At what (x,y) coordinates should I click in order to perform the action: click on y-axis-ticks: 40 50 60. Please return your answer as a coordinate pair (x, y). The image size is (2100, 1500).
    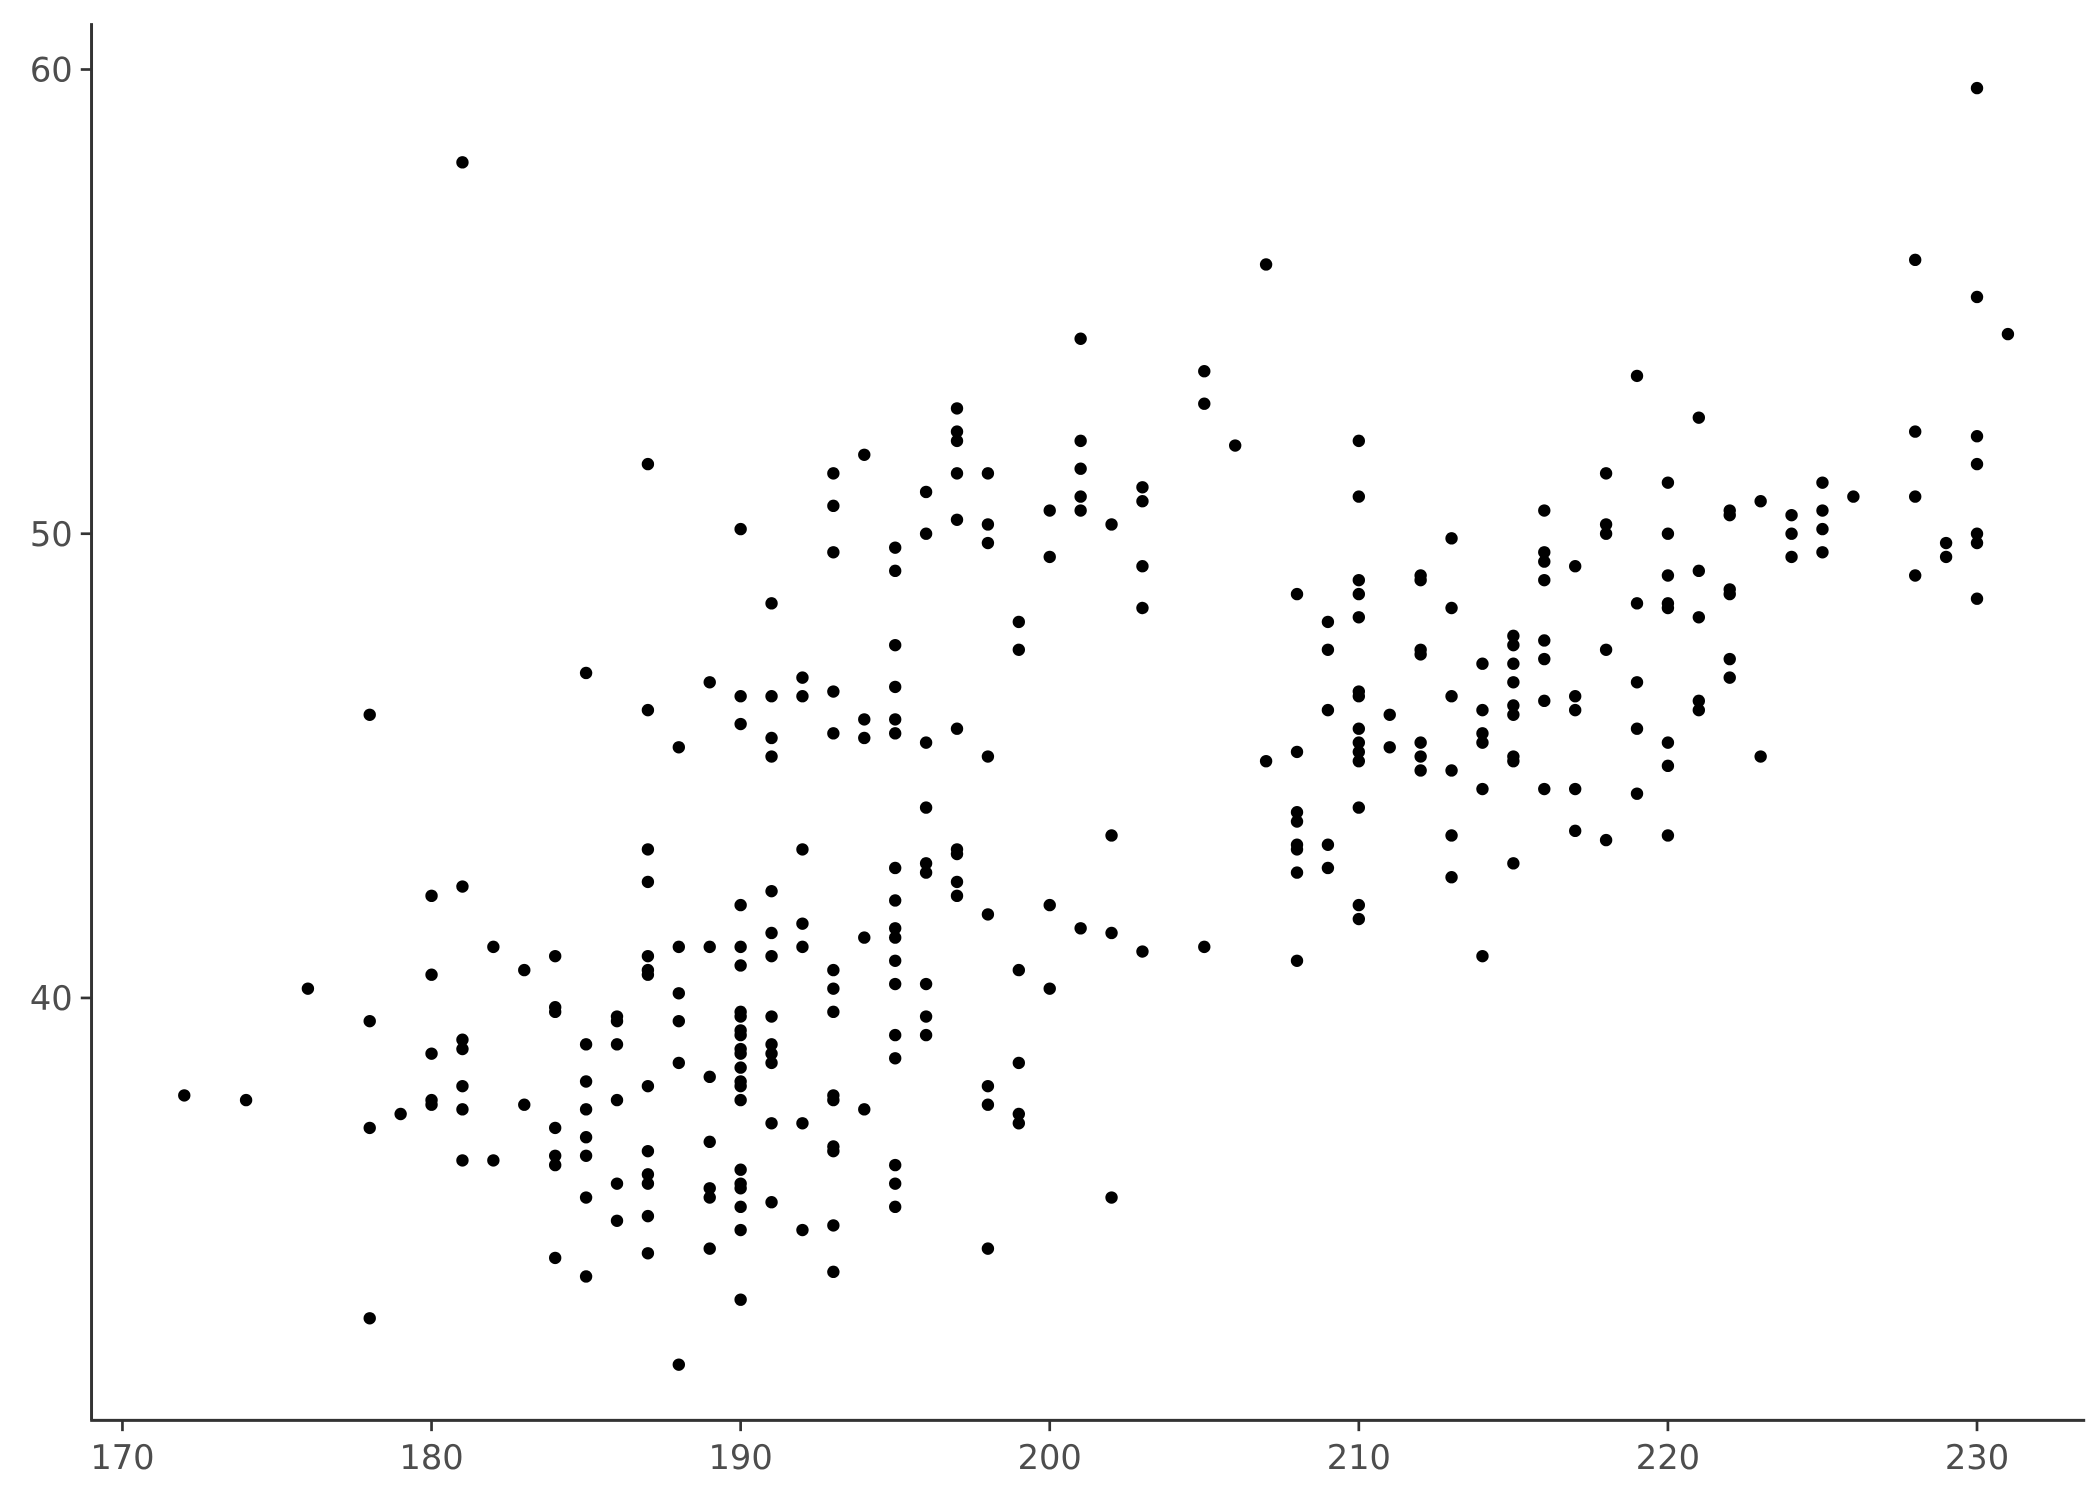
    Looking at the image, I should click on (61, 534).